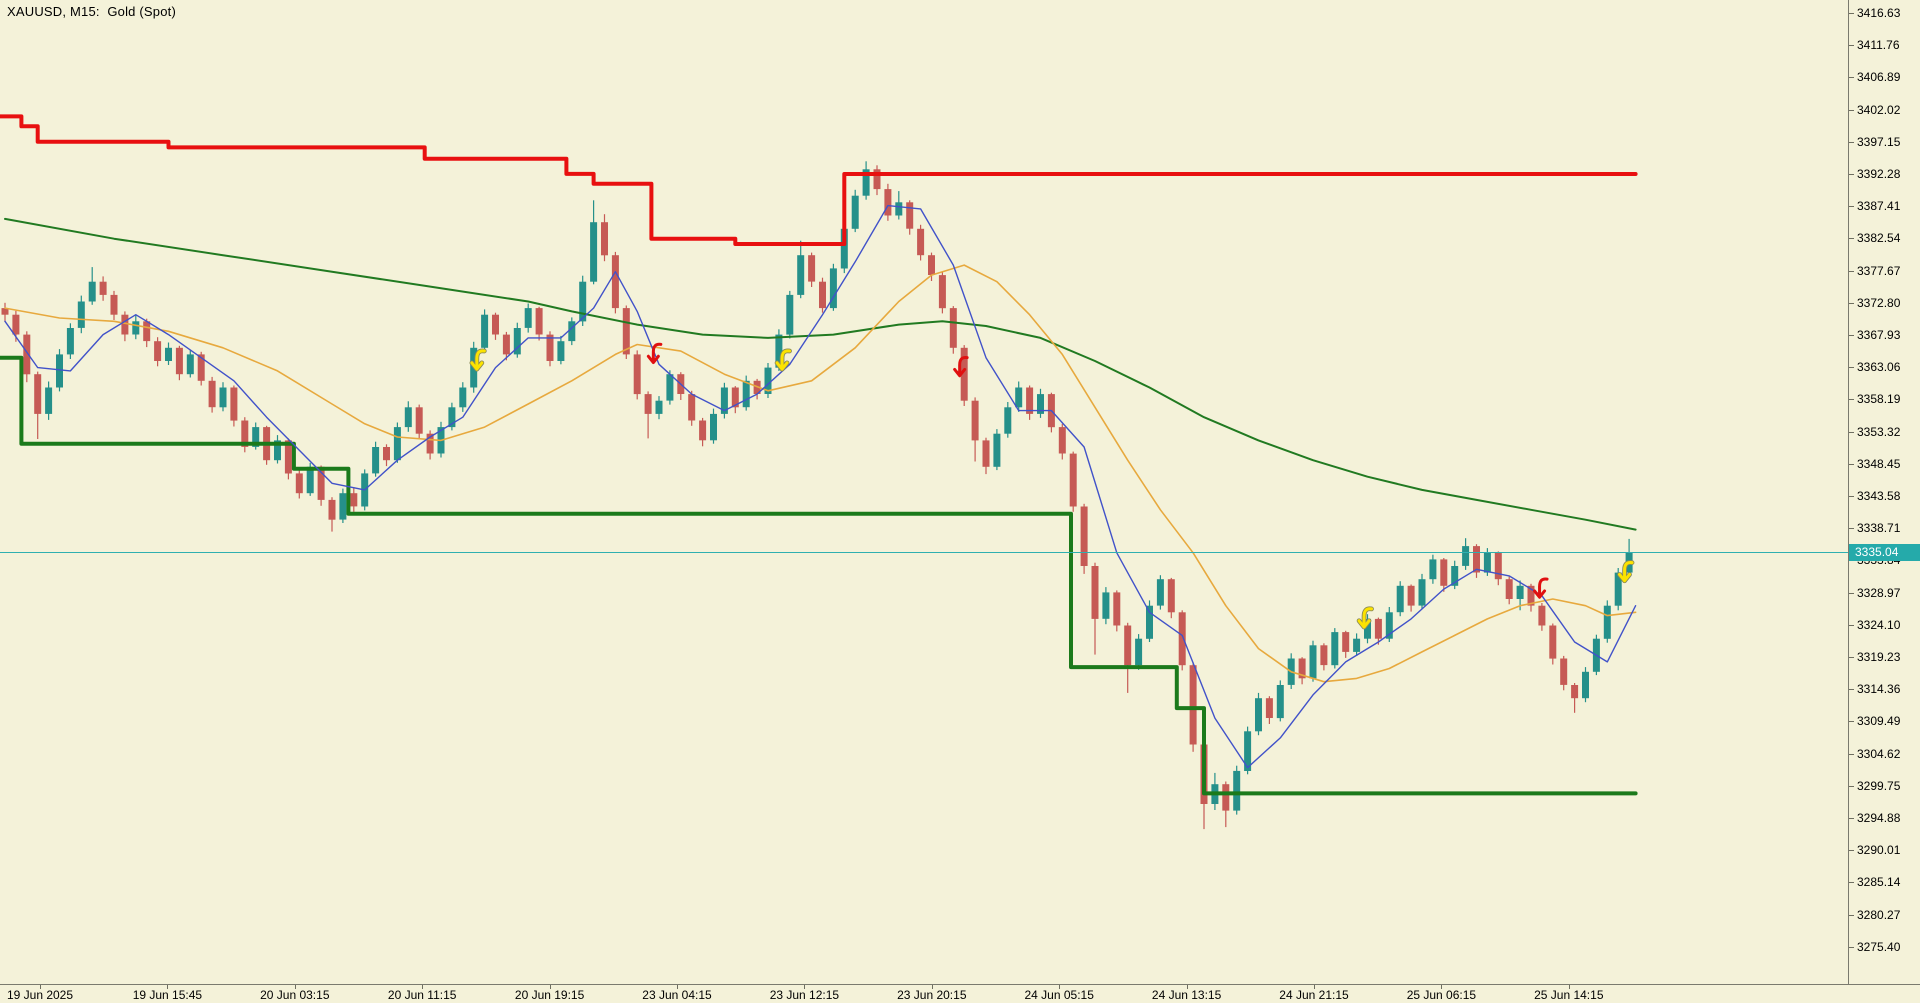 The image size is (1920, 1003). What do you see at coordinates (1186, 995) in the screenshot?
I see `time-axis-label: 24 Jun 13:15` at bounding box center [1186, 995].